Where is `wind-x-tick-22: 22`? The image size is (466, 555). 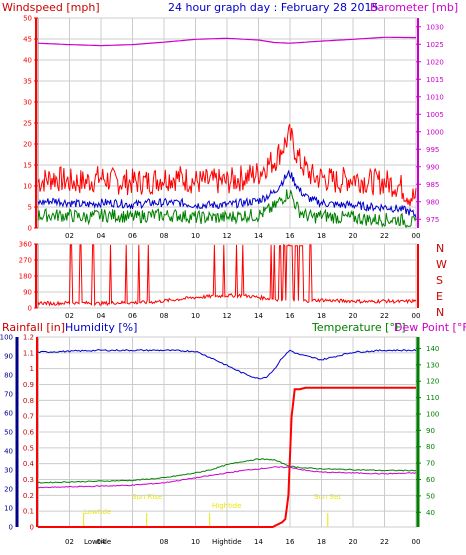
wind-x-tick-22: 22 is located at coordinates (384, 236).